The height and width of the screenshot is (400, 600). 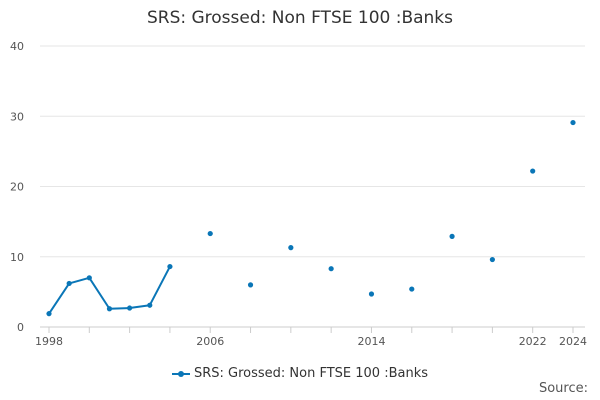 I want to click on x-tick-label: 2014, so click(x=371, y=341).